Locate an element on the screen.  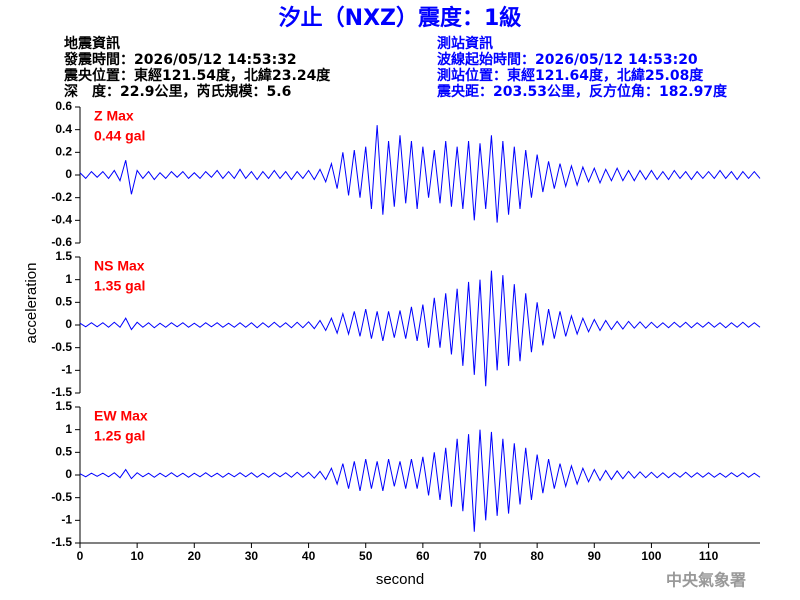
info-line: 深 度：22.9公里，芮氏規模：5.6 is located at coordinates (177, 91).